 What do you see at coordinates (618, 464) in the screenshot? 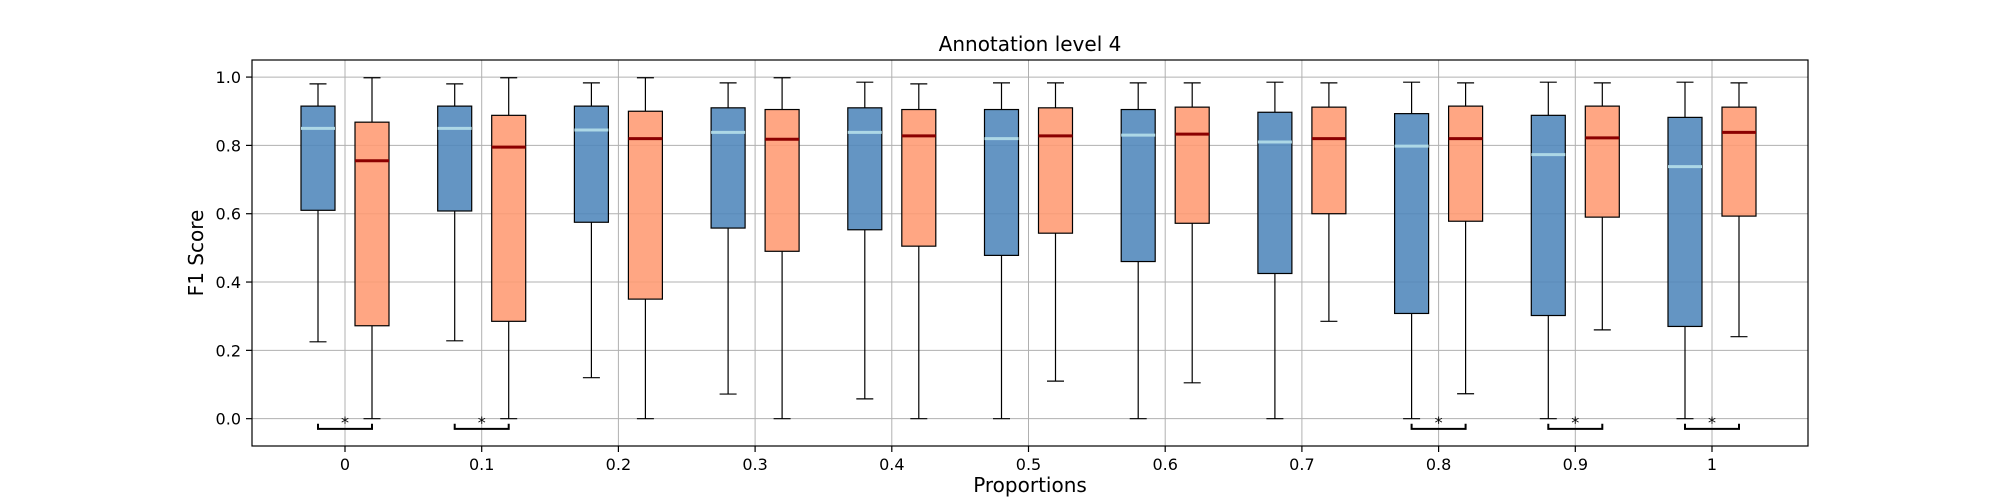
I see `x-tick-label: 0.2` at bounding box center [618, 464].